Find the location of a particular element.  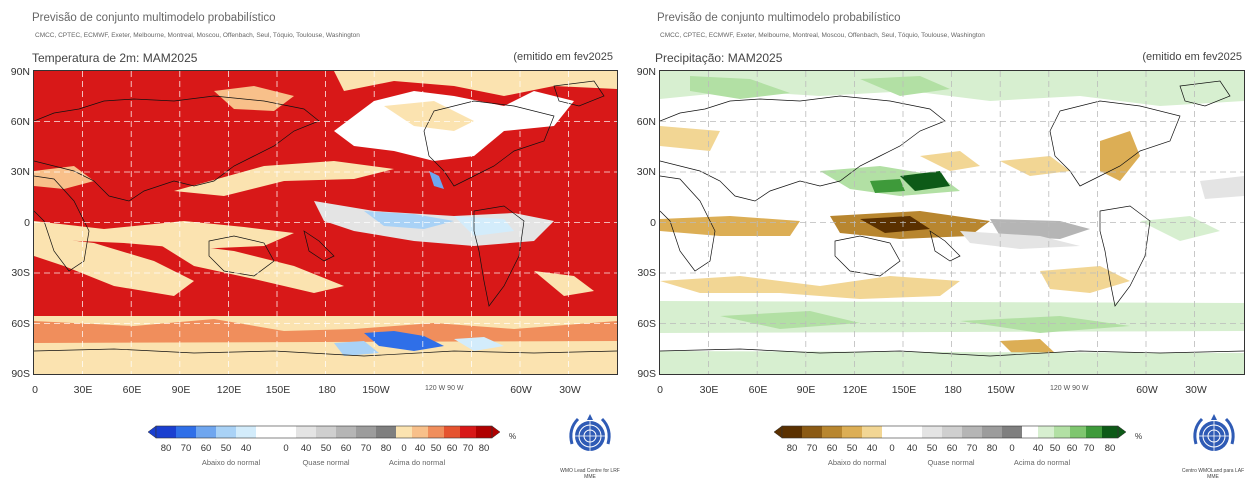

logo-caption: WMO Lead Centre for LRF MME is located at coordinates (590, 474).